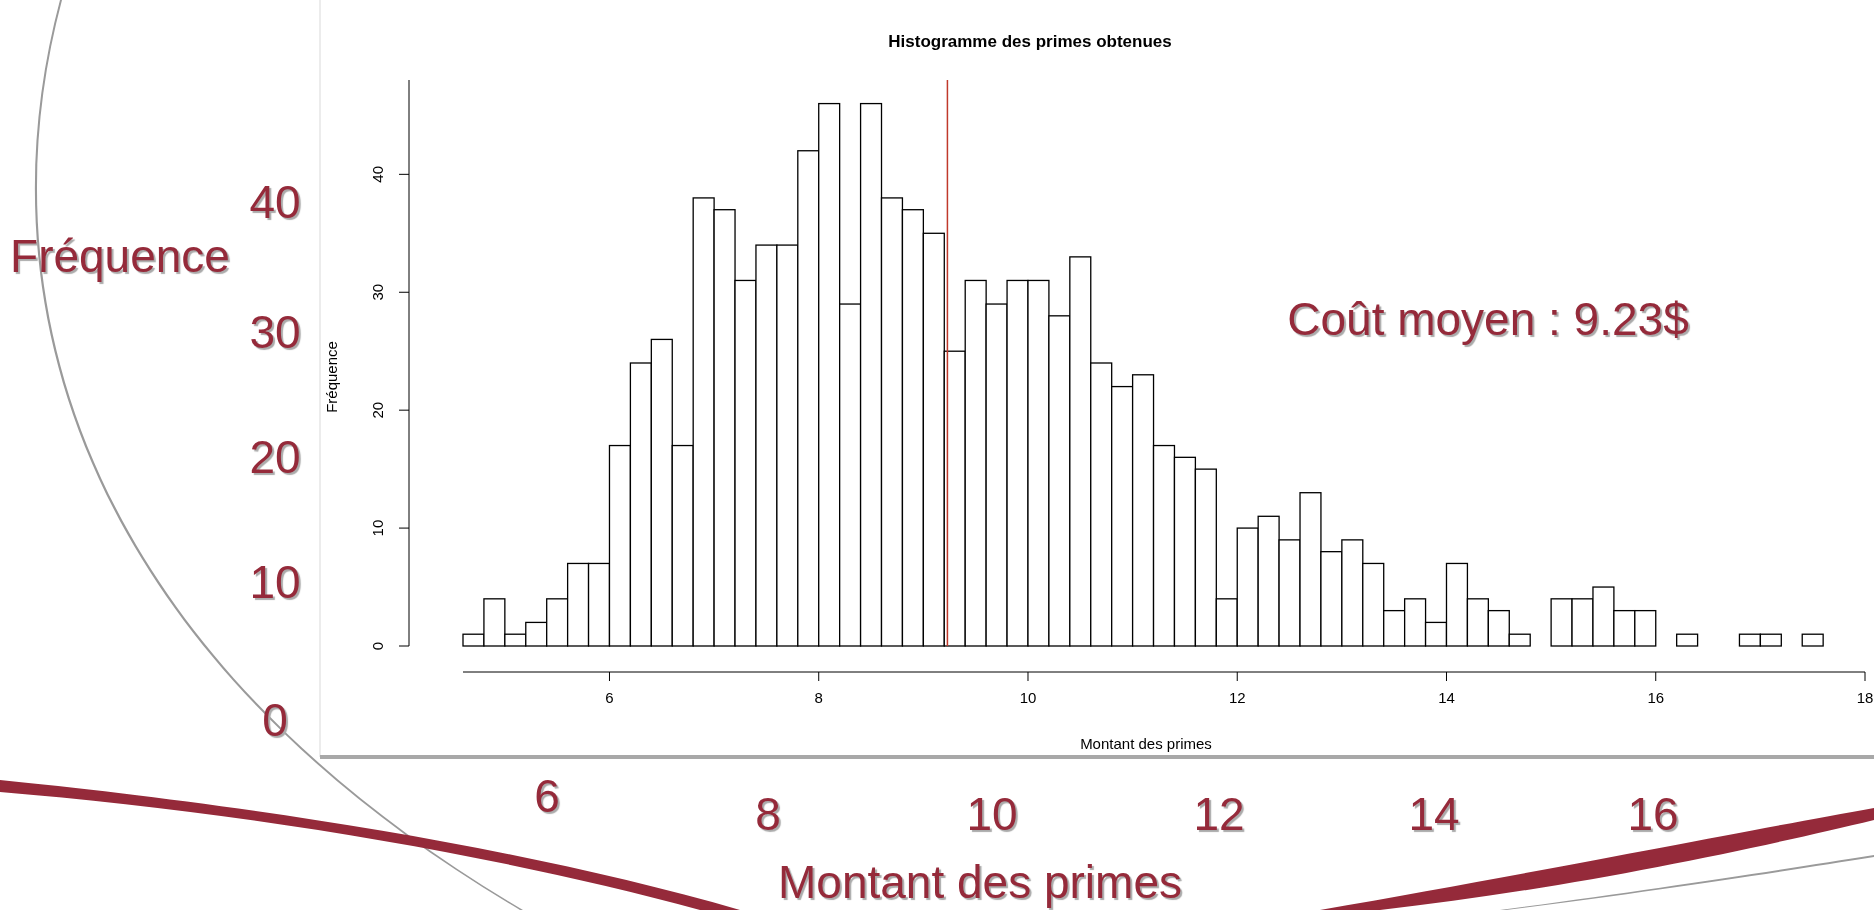 This screenshot has width=1874, height=910. Describe the element at coordinates (1656, 697) in the screenshot. I see `x-tick-label: 16` at that location.